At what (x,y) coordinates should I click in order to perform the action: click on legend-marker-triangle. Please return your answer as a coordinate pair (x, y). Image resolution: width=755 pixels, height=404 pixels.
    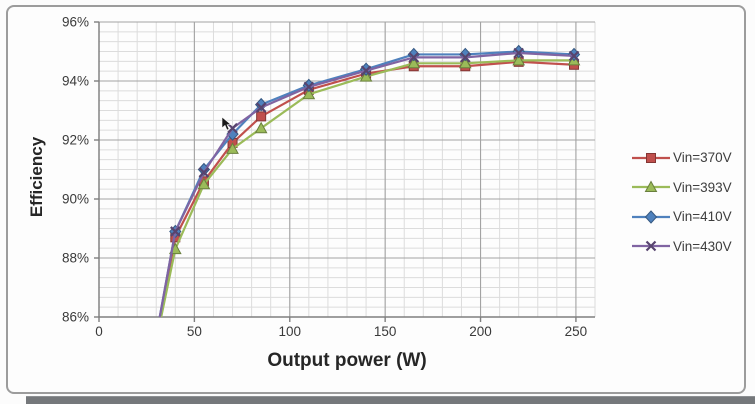
    Looking at the image, I should click on (651, 186).